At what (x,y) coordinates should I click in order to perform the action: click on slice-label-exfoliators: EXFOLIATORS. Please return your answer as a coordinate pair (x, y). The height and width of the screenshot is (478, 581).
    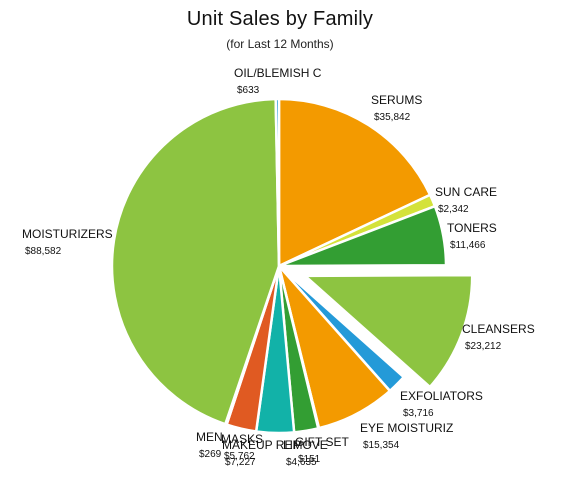
    Looking at the image, I should click on (441, 396).